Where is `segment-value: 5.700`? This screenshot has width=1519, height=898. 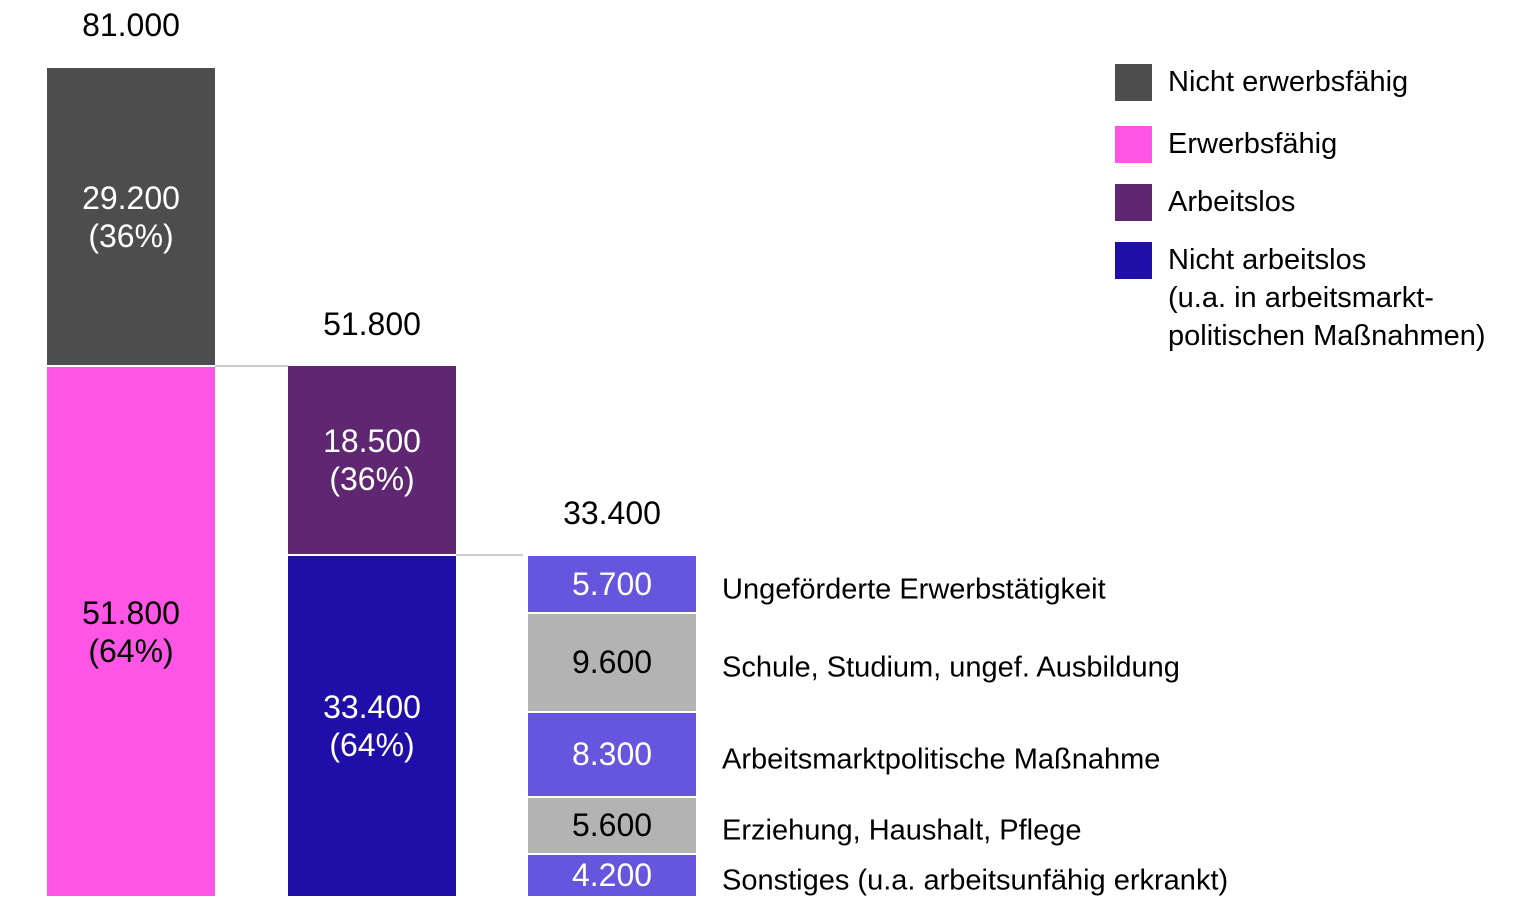
segment-value: 5.700 is located at coordinates (612, 583).